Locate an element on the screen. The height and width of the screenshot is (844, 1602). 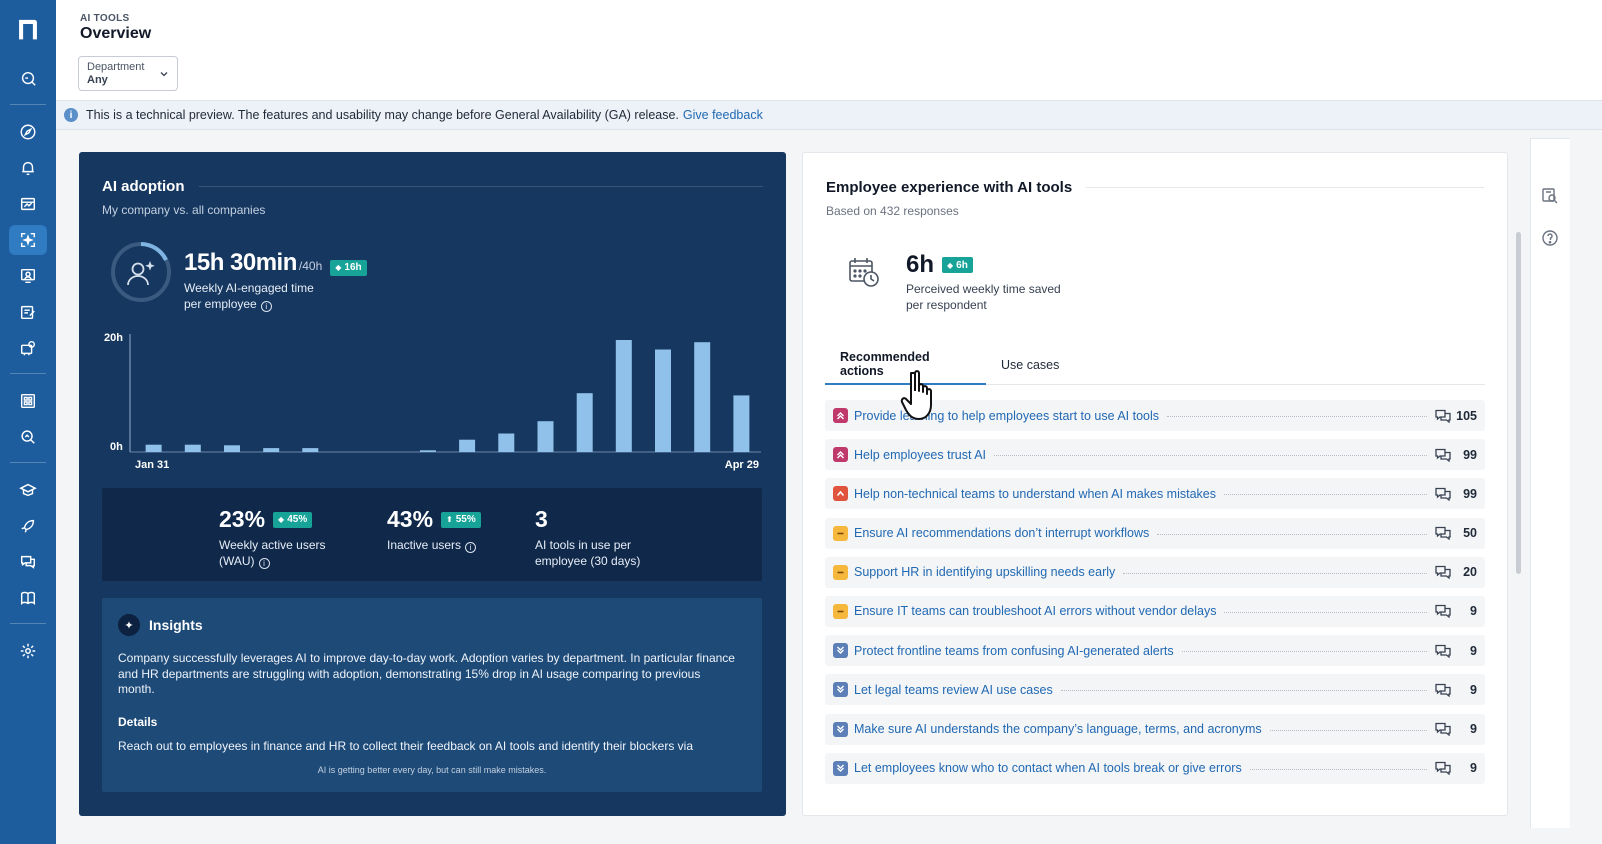
tools-label-line2: employee (30 days) is located at coordinates (588, 561).